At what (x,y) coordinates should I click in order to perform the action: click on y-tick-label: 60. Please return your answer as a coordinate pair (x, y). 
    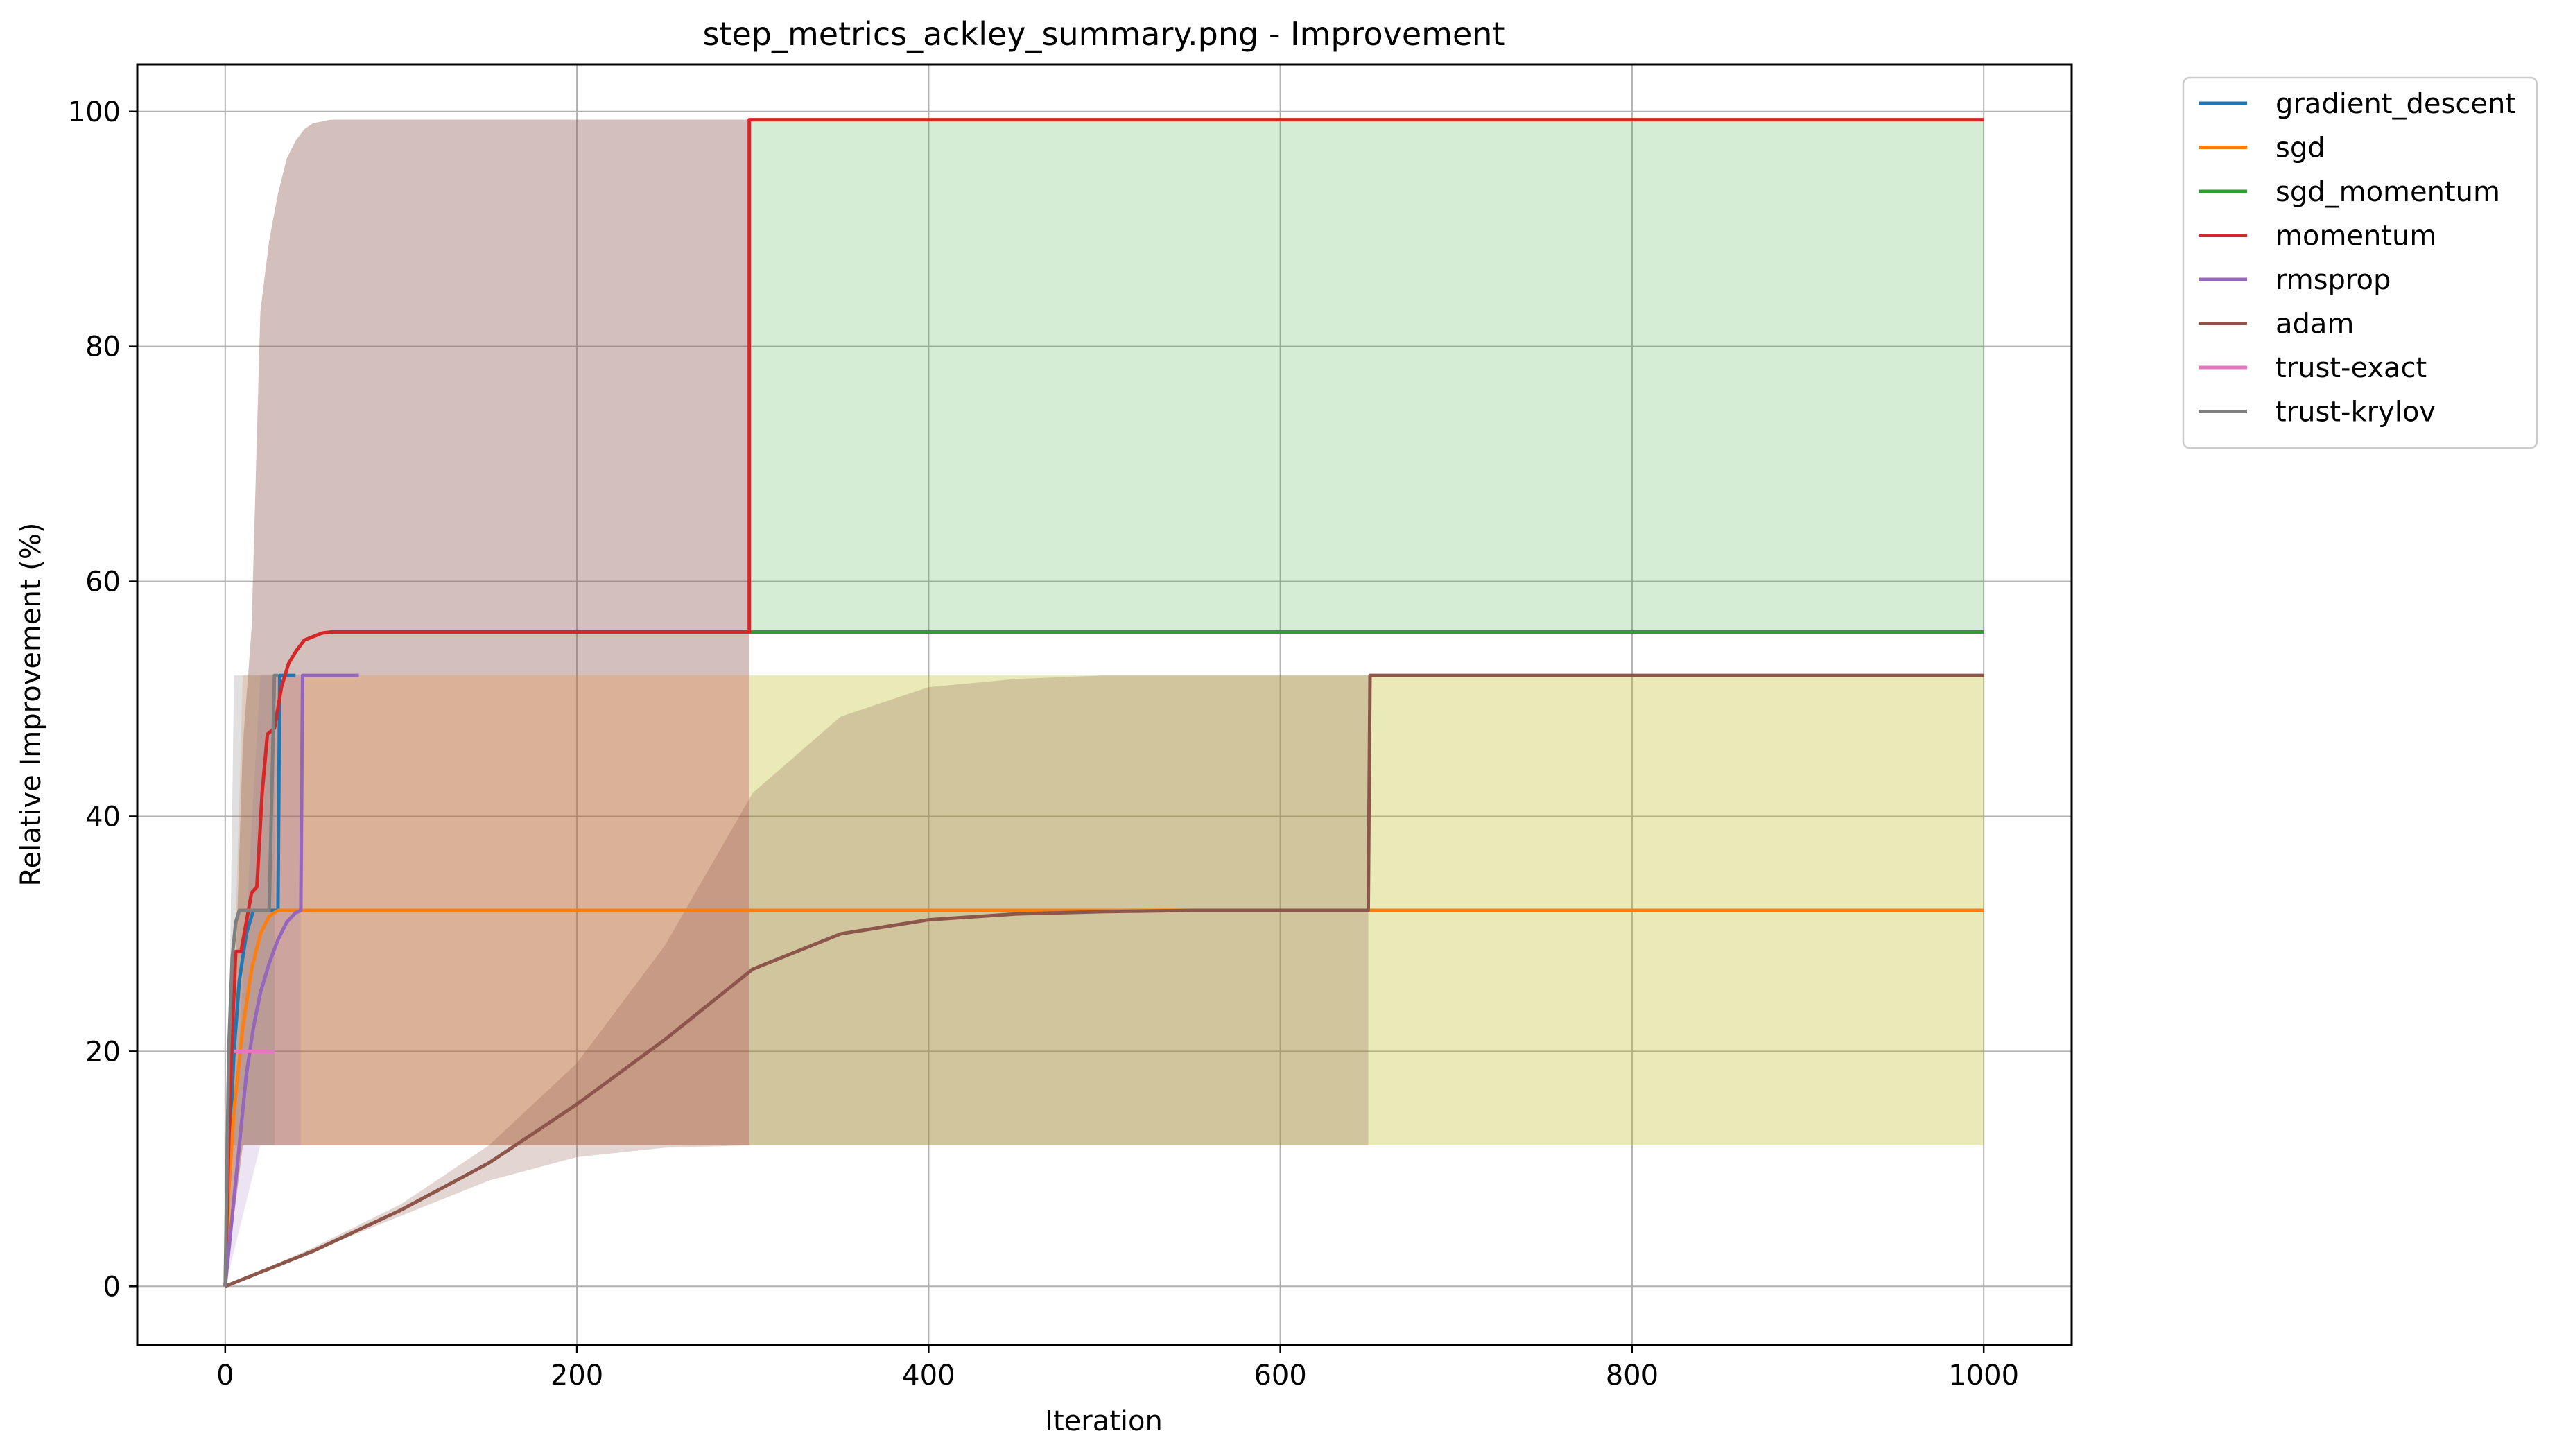
    Looking at the image, I should click on (103, 582).